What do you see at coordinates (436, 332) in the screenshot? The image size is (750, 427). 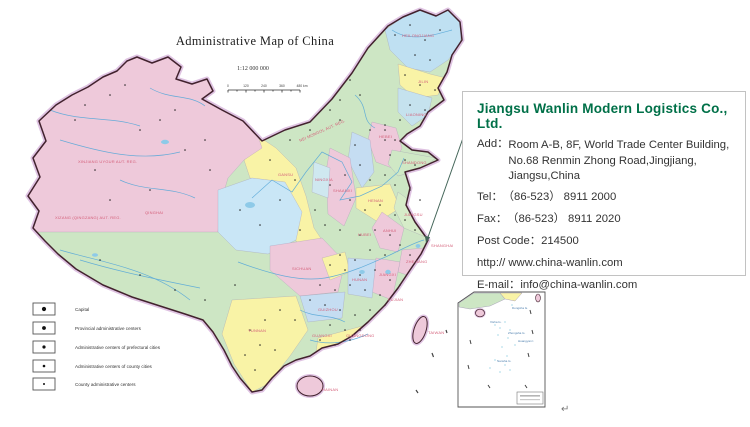 I see `province-label: TAIWAN` at bounding box center [436, 332].